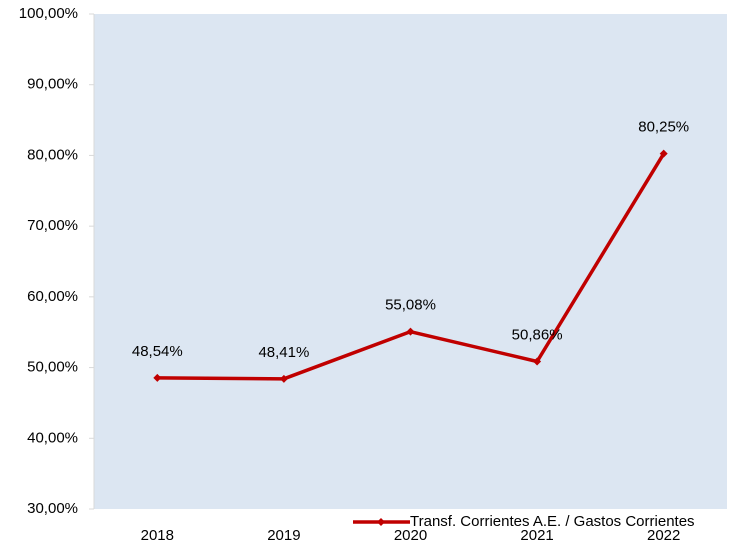 The height and width of the screenshot is (548, 742). What do you see at coordinates (48, 13) in the screenshot?
I see `y-tick-label: 100,00%` at bounding box center [48, 13].